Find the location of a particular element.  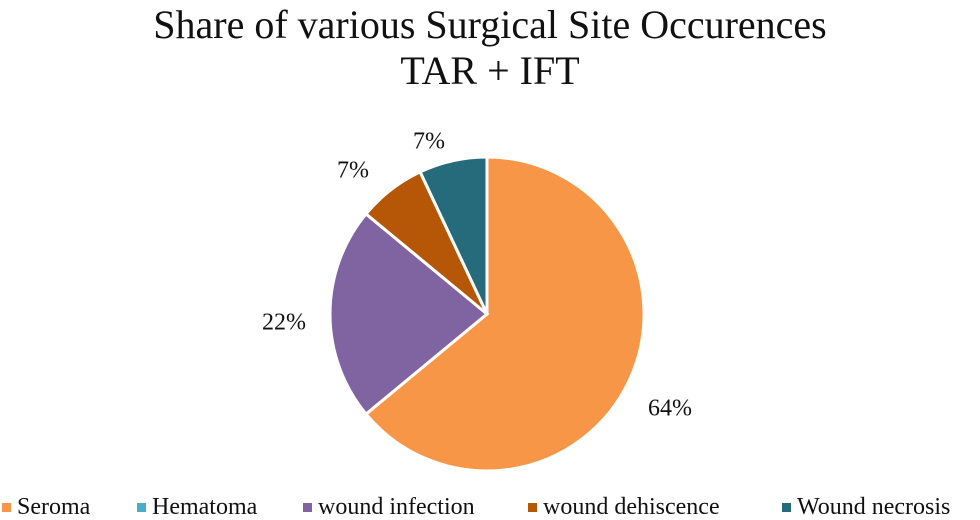

legend-label-wound-dehiscence: wound dehiscence is located at coordinates (631, 507).